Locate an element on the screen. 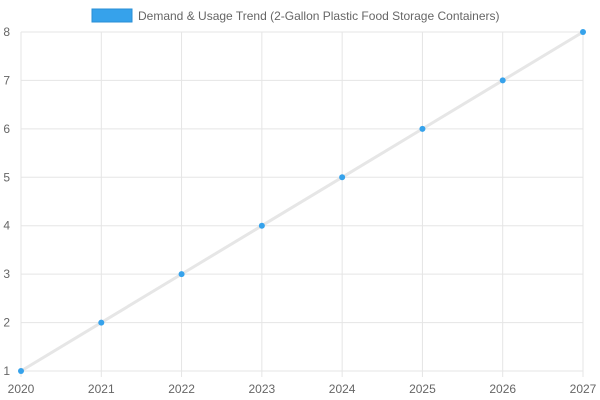 The width and height of the screenshot is (600, 400). x-axis: 2020 2021 2022 2023 2024 2025 2026 2027 is located at coordinates (302, 389).